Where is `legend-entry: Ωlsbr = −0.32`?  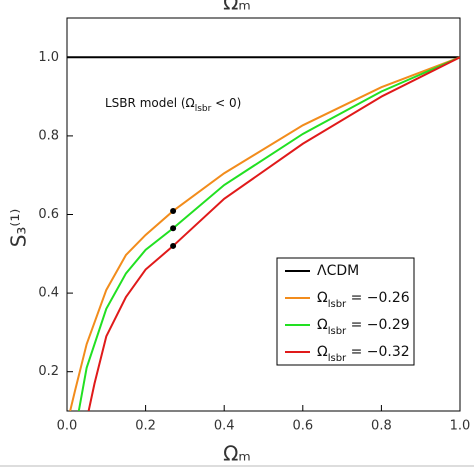
legend-entry: Ωlsbr = −0.32 is located at coordinates (363, 354).